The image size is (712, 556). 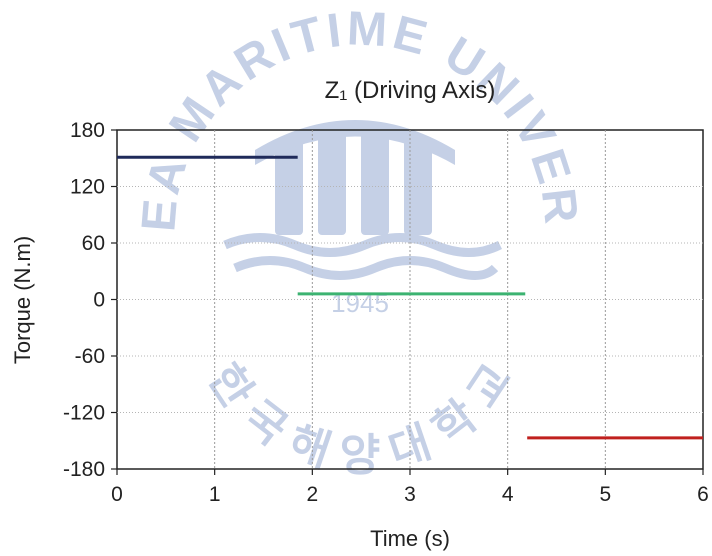 I want to click on y-axis-label: Torque (N.m), so click(x=22, y=300).